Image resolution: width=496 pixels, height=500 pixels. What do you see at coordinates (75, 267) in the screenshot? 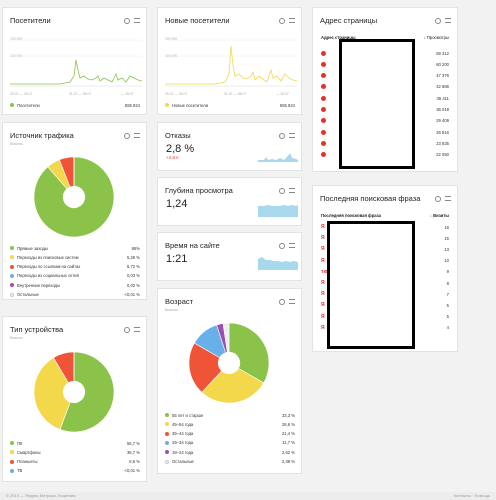
I see `legend-item: Переходы по ссылкам на сайтах 5,72 %` at bounding box center [75, 267].